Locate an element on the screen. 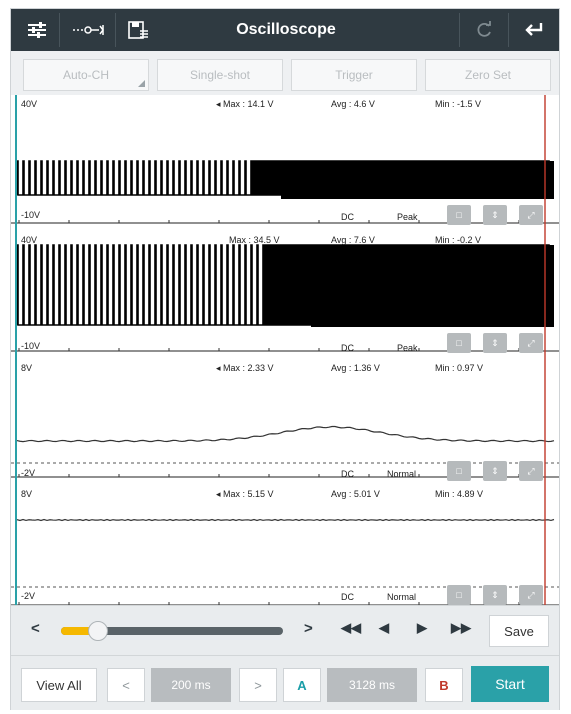 The image size is (571, 714). ch3-coupling: DC is located at coordinates (347, 474).